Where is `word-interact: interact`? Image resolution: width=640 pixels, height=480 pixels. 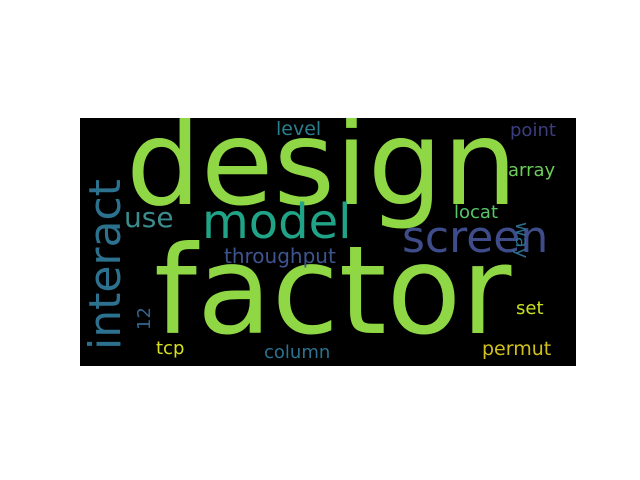
word-interact: interact is located at coordinates (105, 264).